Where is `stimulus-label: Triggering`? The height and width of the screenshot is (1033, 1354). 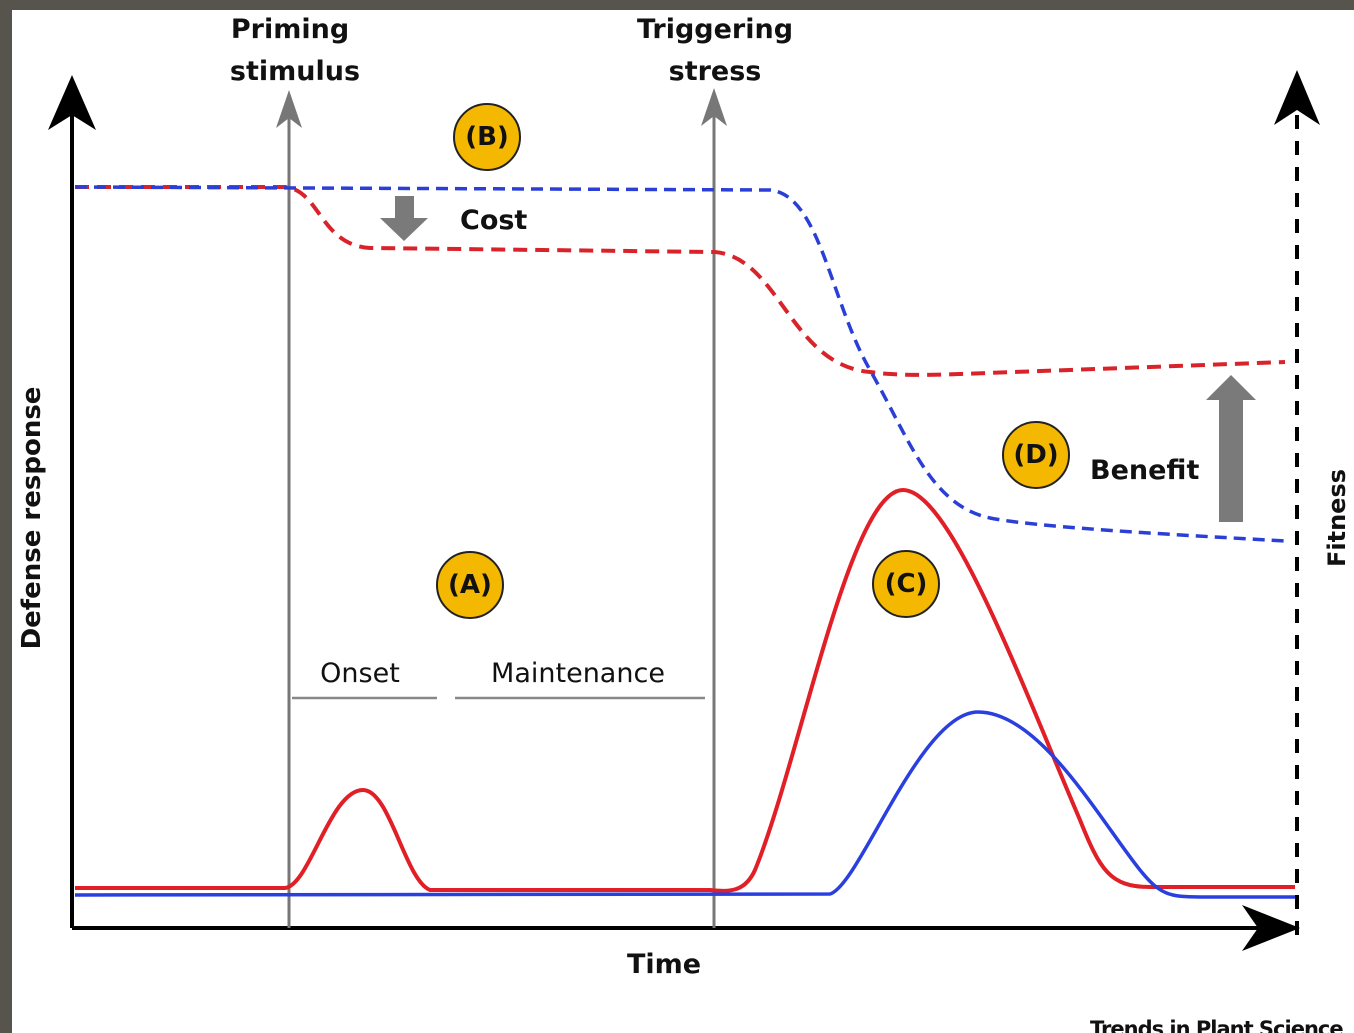 stimulus-label: Triggering is located at coordinates (715, 29).